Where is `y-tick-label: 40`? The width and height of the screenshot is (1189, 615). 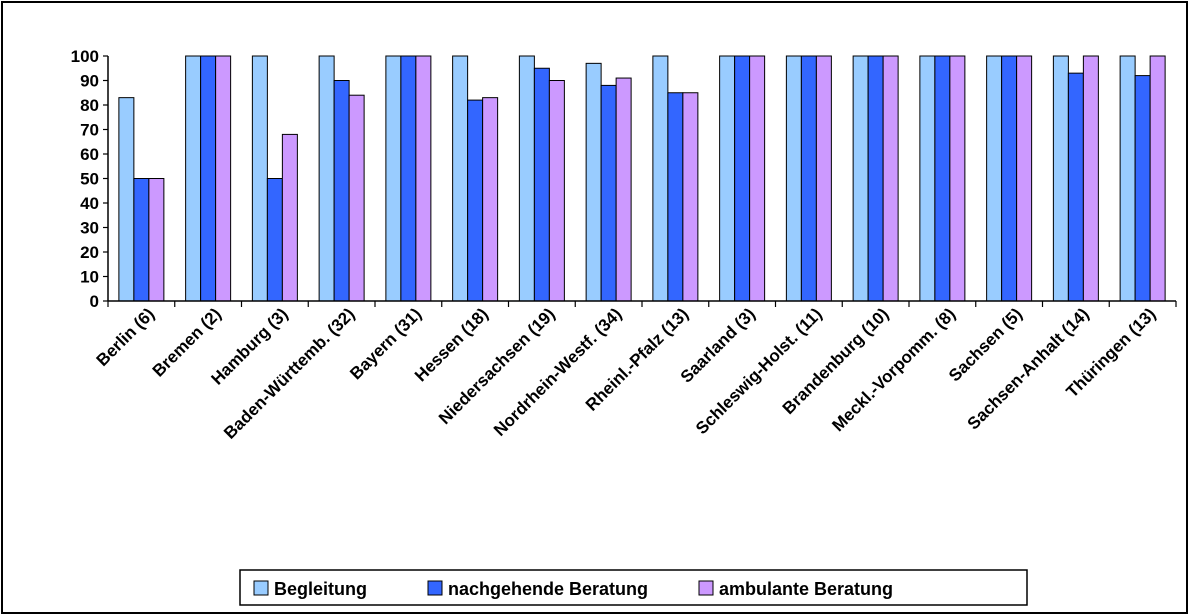
y-tick-label: 40 is located at coordinates (89, 203).